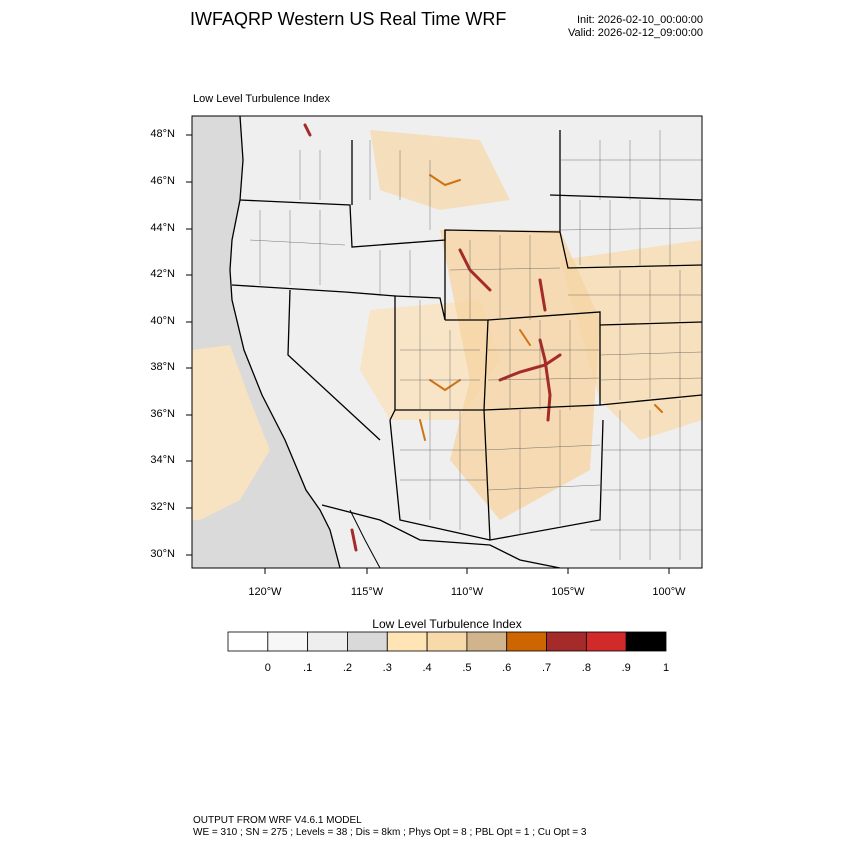 This screenshot has height=850, width=850. I want to click on colorbar-label-4: .4, so click(427, 668).